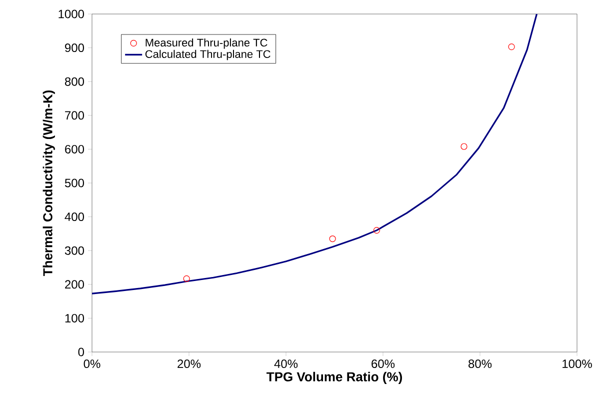 This screenshot has width=600, height=412. Describe the element at coordinates (74, 183) in the screenshot. I see `y-tick-label: 500` at that location.